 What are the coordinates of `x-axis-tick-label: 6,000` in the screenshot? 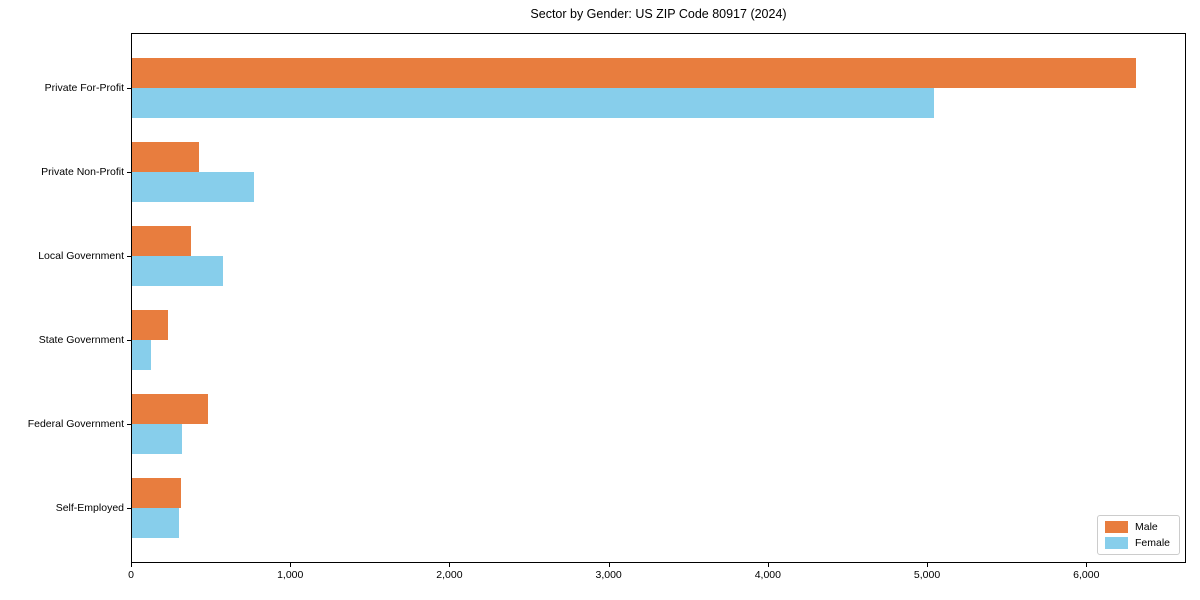 It's located at (1086, 575).